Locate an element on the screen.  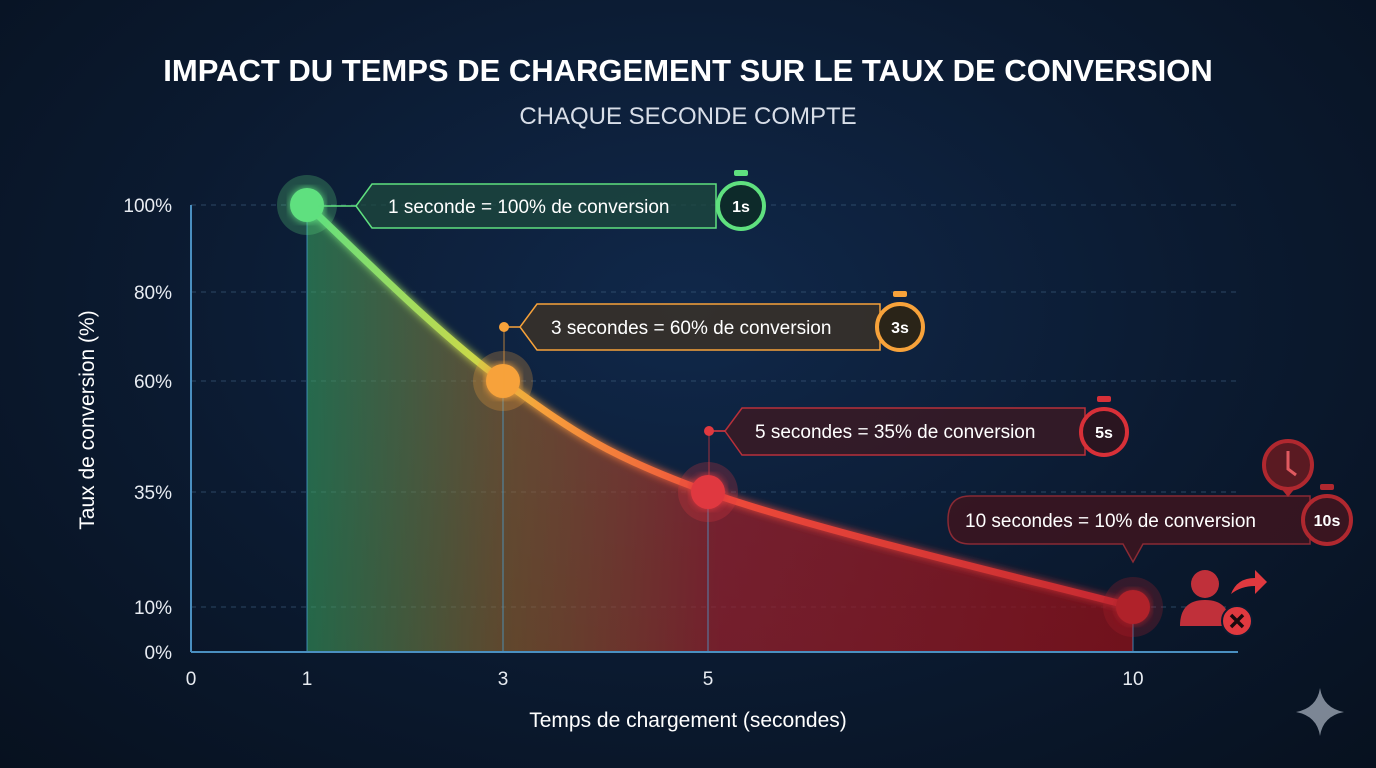
x-tick-label: 10 is located at coordinates (1132, 679).